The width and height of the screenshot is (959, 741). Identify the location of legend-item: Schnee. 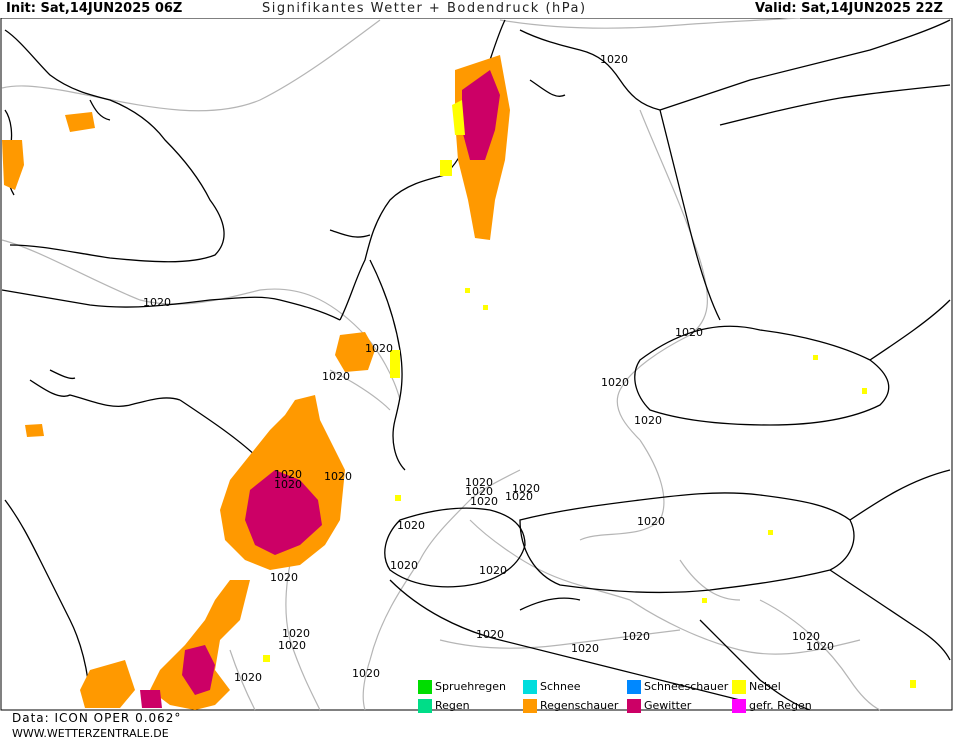
(552, 687).